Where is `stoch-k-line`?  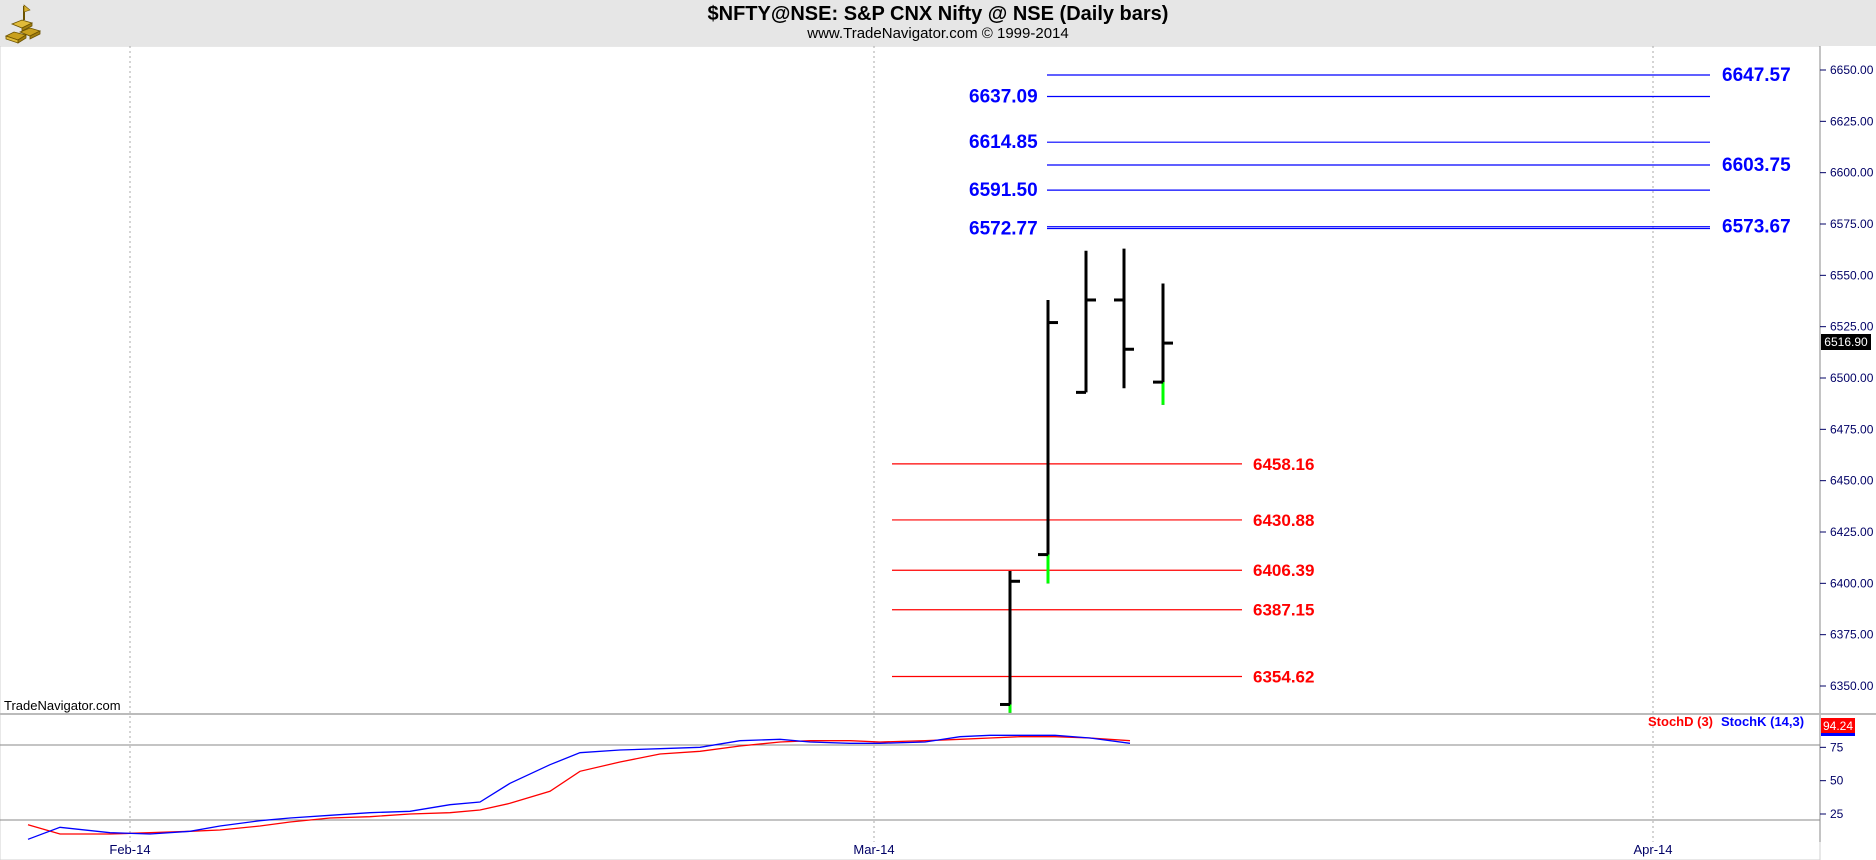 stoch-k-line is located at coordinates (579, 787).